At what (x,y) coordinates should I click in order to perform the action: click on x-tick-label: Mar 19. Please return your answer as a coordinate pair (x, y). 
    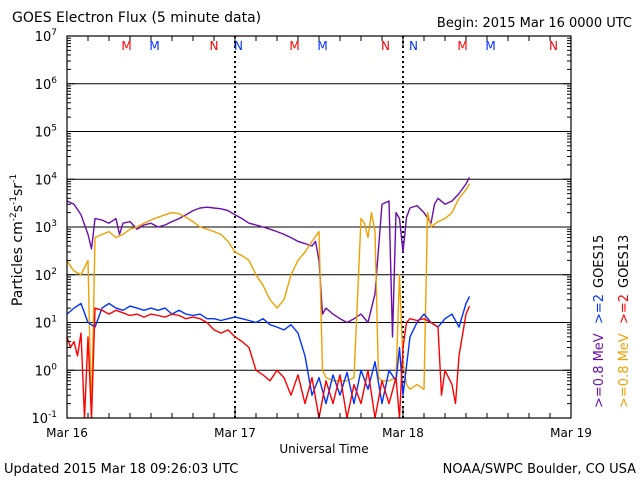
    Looking at the image, I should click on (571, 433).